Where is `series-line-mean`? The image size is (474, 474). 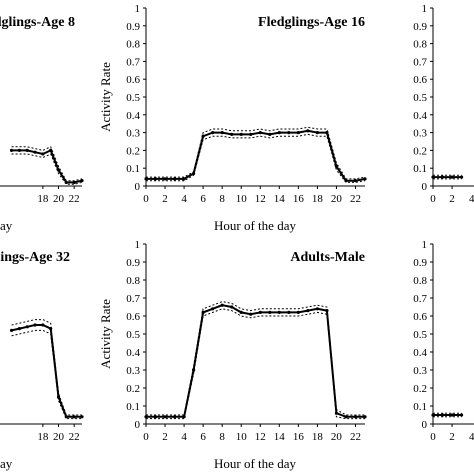
series-line-mean is located at coordinates (256, 155).